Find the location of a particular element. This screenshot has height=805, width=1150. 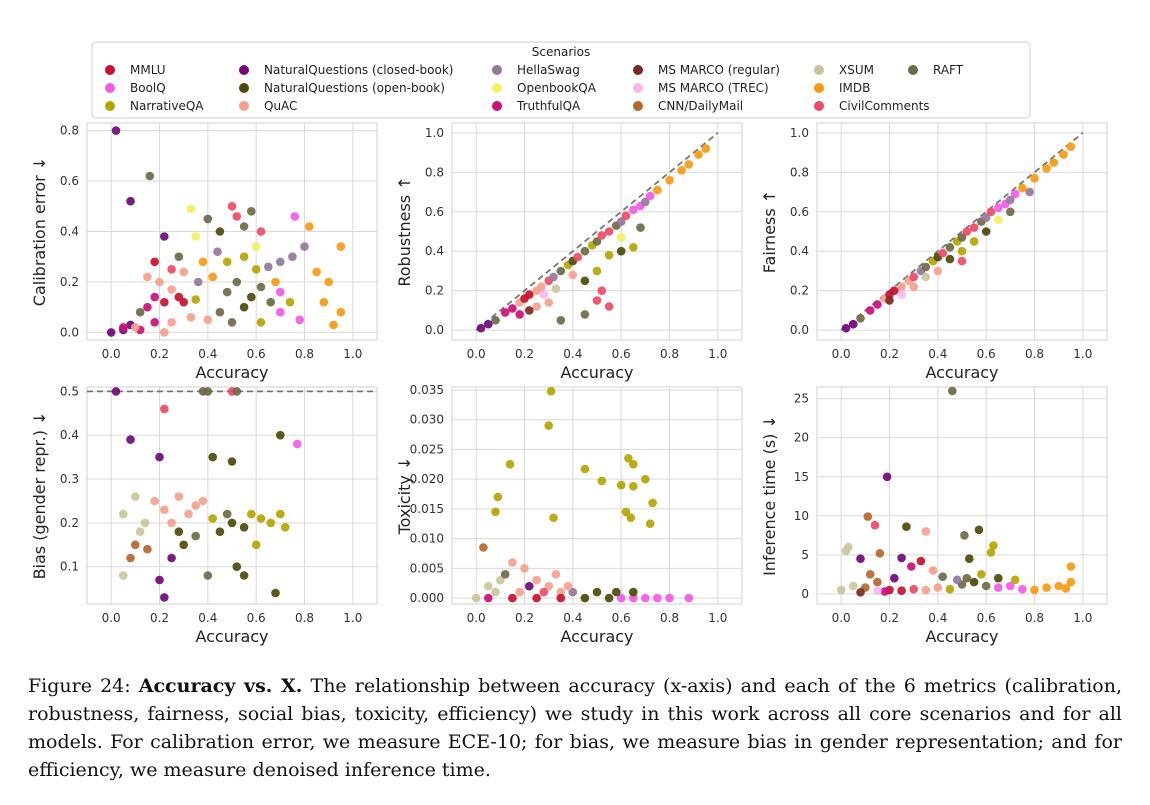

x-tick-label: 0.6 is located at coordinates (986, 618).